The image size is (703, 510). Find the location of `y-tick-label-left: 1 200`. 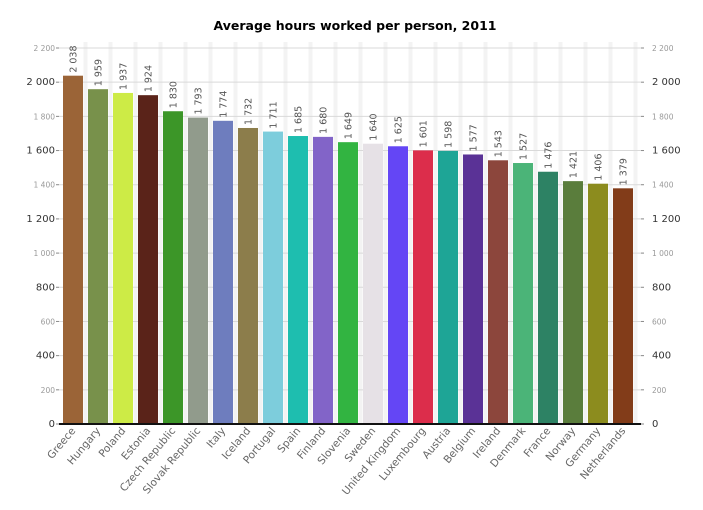

y-tick-label-left: 1 200 is located at coordinates (40, 219).